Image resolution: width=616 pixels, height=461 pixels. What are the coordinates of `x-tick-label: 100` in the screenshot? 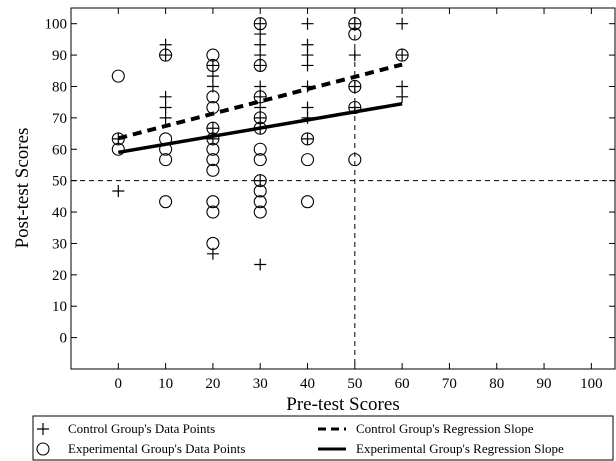 It's located at (591, 384).